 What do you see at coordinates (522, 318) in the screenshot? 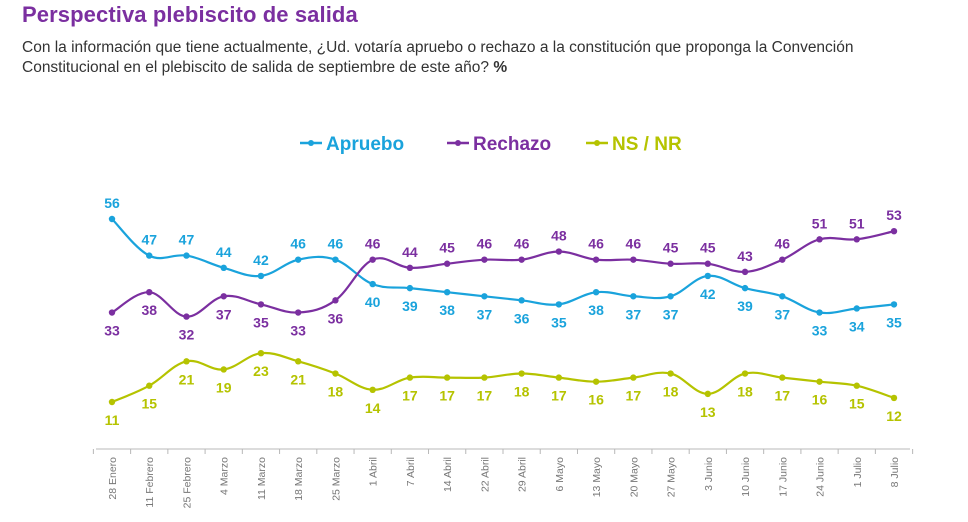
I see `data-label: 36` at bounding box center [522, 318].